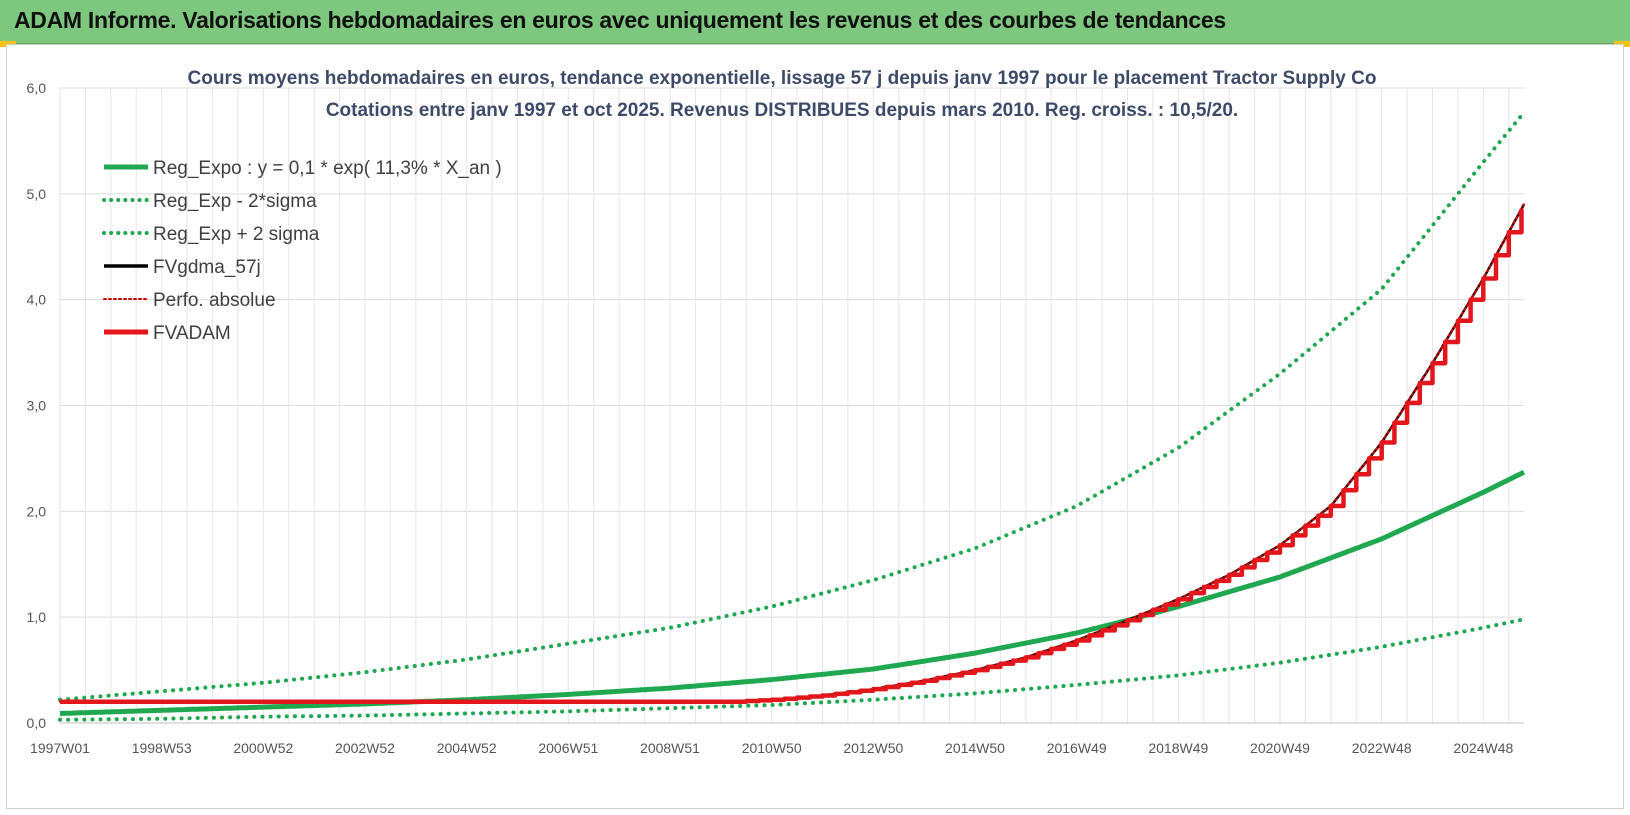 Image resolution: width=1630 pixels, height=815 pixels. Describe the element at coordinates (37, 88) in the screenshot. I see `y-tick-label: 6,0` at that location.